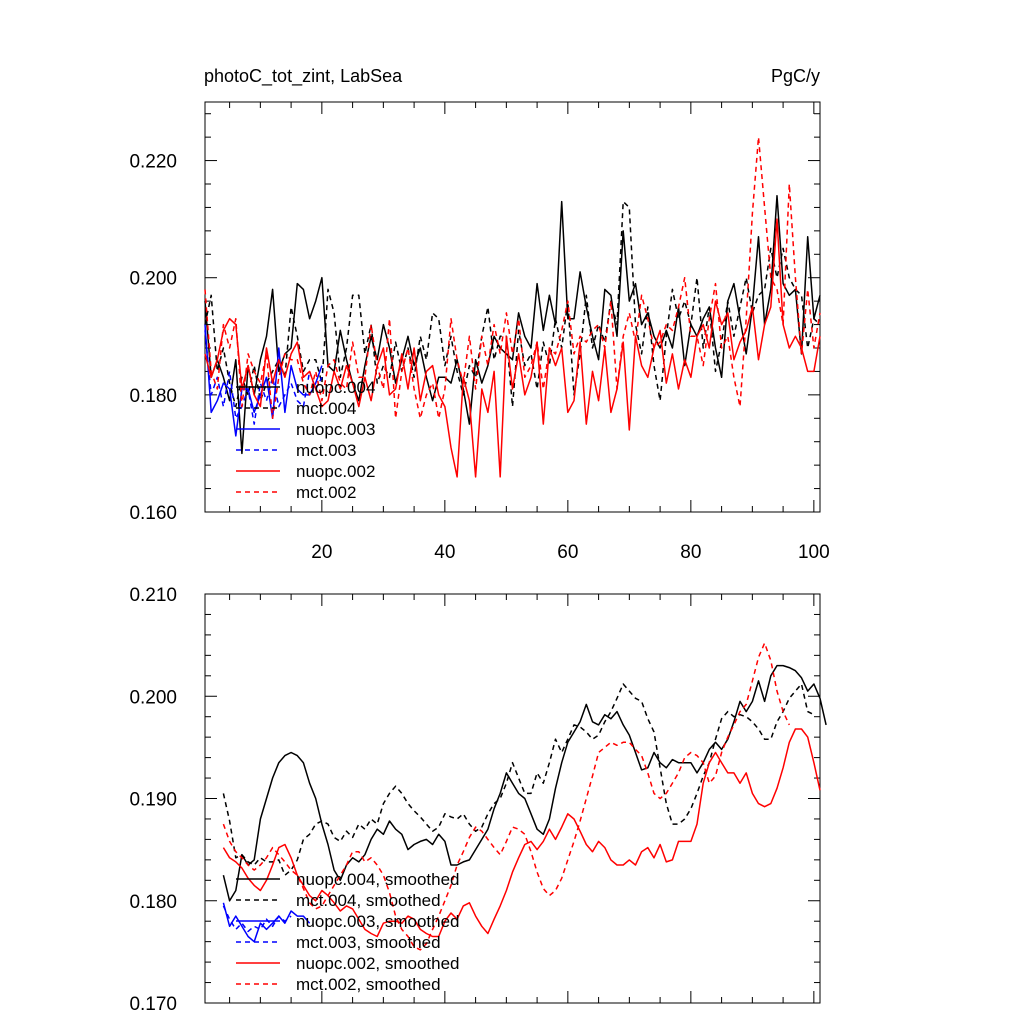 The height and width of the screenshot is (1024, 1024). What do you see at coordinates (335, 471) in the screenshot?
I see `legend-label: nuopc.002` at bounding box center [335, 471].